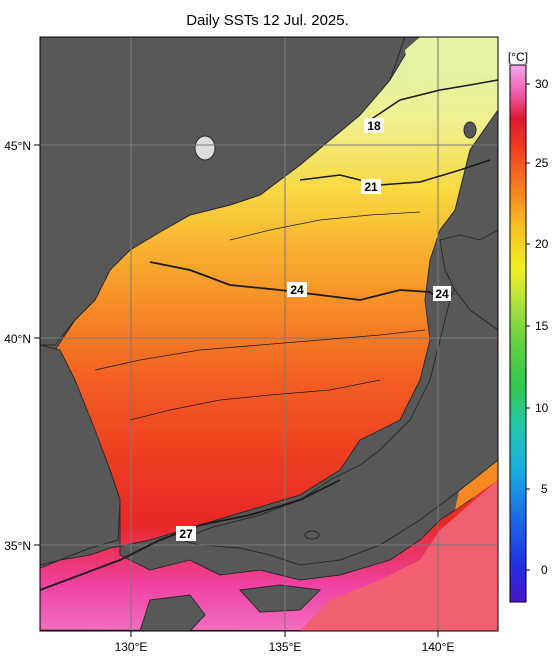 The image size is (558, 657). Describe the element at coordinates (131, 647) in the screenshot. I see `lon-label-130: 130°E` at that location.